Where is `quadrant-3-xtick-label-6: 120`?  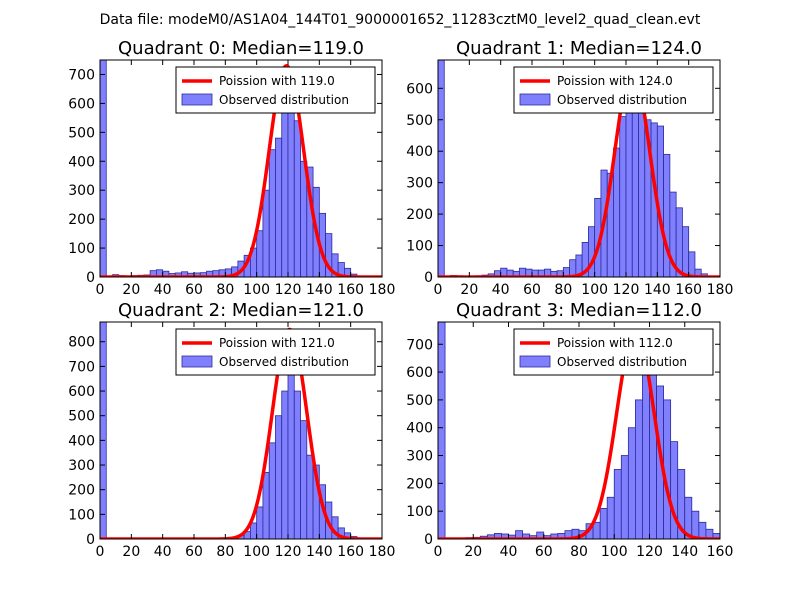
quadrant-3-xtick-label-6: 120 is located at coordinates (649, 552).